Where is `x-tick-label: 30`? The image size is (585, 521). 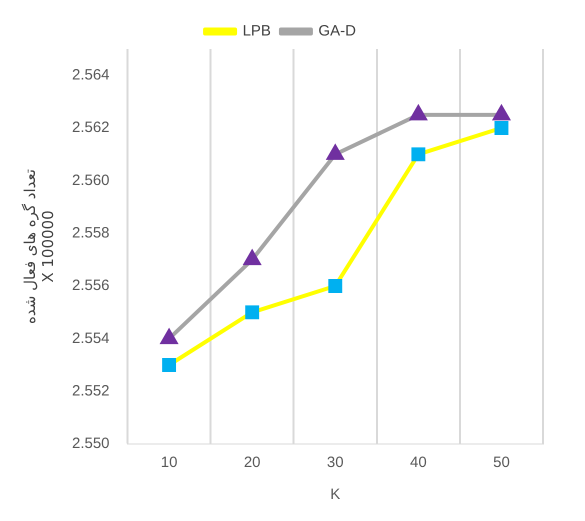 x-tick-label: 30 is located at coordinates (335, 463).